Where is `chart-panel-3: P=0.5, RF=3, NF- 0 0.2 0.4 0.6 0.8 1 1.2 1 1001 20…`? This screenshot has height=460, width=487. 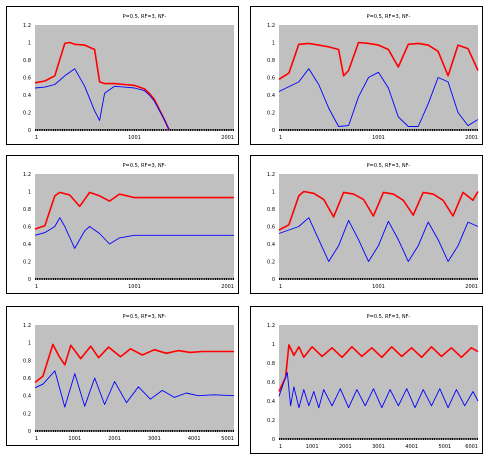 chart-panel-3: P=0.5, RF=3, NF- 0 0.2 0.4 0.6 0.8 1 1.2 1 1001 20… is located at coordinates (122, 224).